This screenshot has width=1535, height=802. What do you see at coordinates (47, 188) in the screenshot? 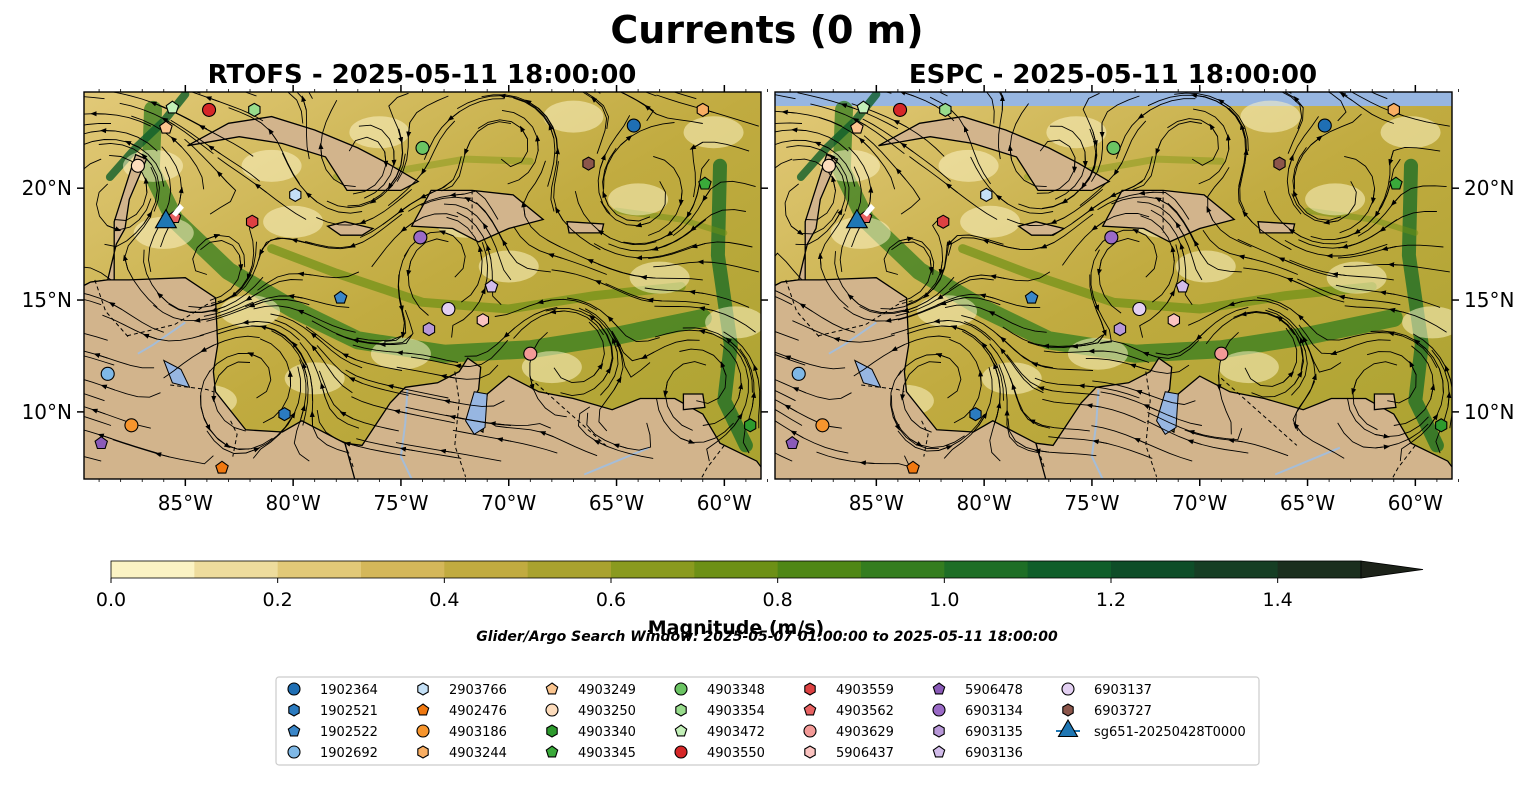
I see `rtofs-lat-label: 20°N` at bounding box center [47, 188].